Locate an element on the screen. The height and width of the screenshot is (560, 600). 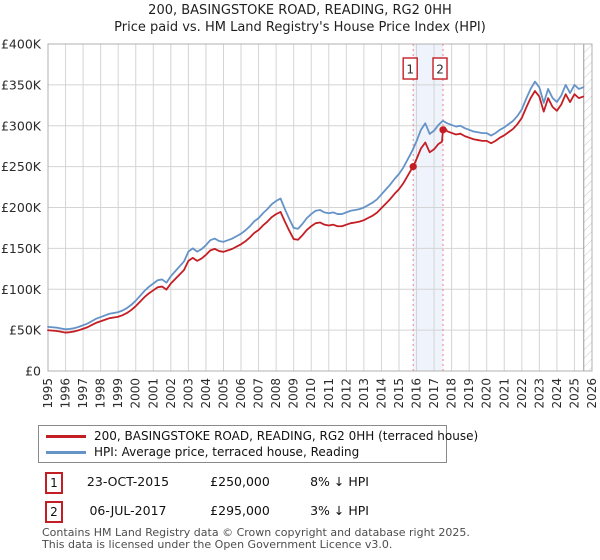
svg-text: 2020 is located at coordinates (487, 393).